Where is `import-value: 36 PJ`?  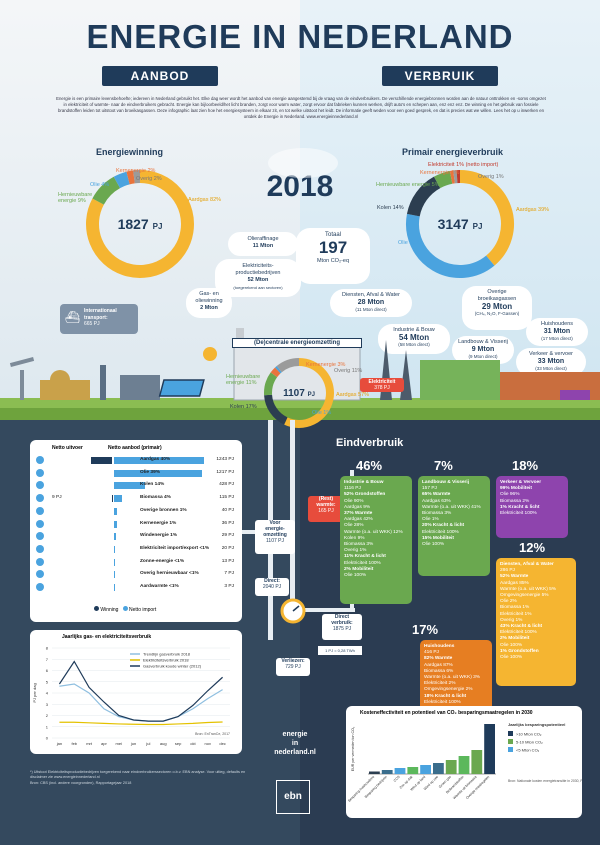 import-value: 36 PJ is located at coordinates (227, 523).